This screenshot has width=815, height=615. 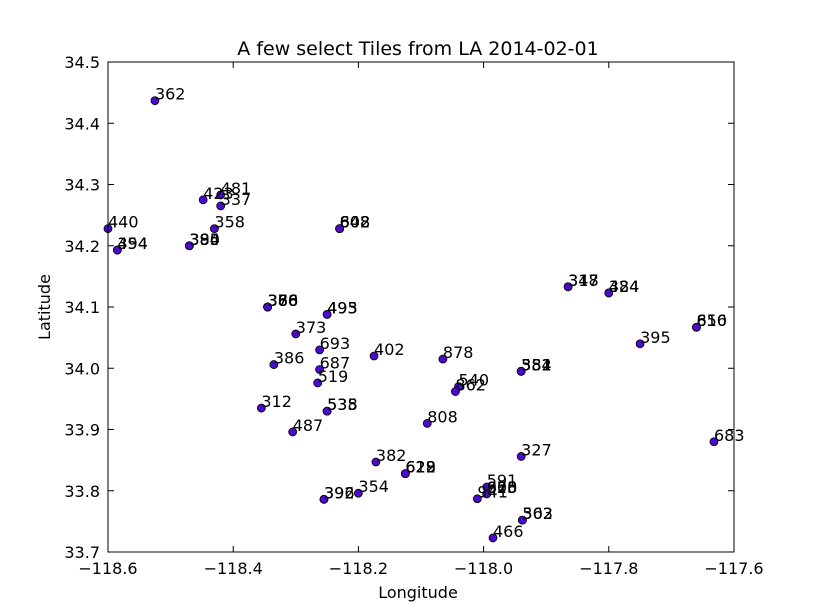 I want to click on data-point-label: 381, so click(x=536, y=364).